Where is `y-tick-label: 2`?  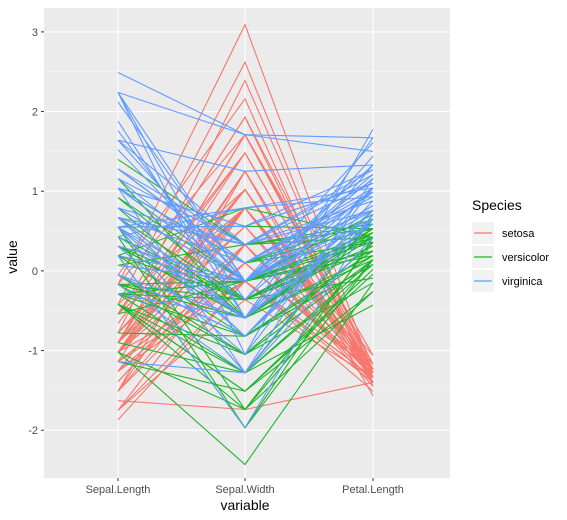
y-tick-label: 2 is located at coordinates (35, 113).